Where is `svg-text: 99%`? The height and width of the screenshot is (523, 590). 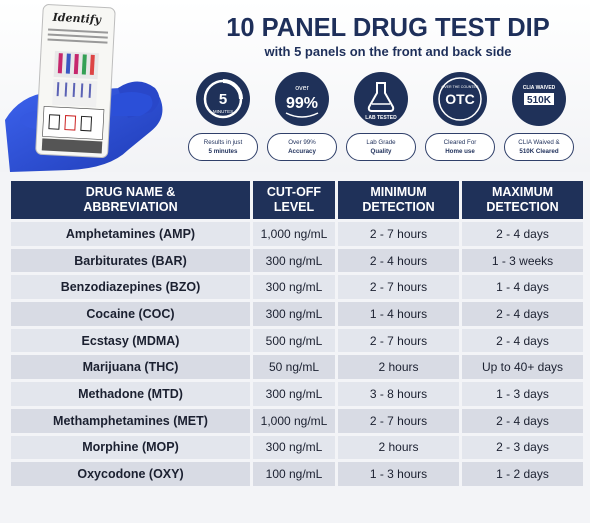
svg-text: 99% is located at coordinates (302, 103).